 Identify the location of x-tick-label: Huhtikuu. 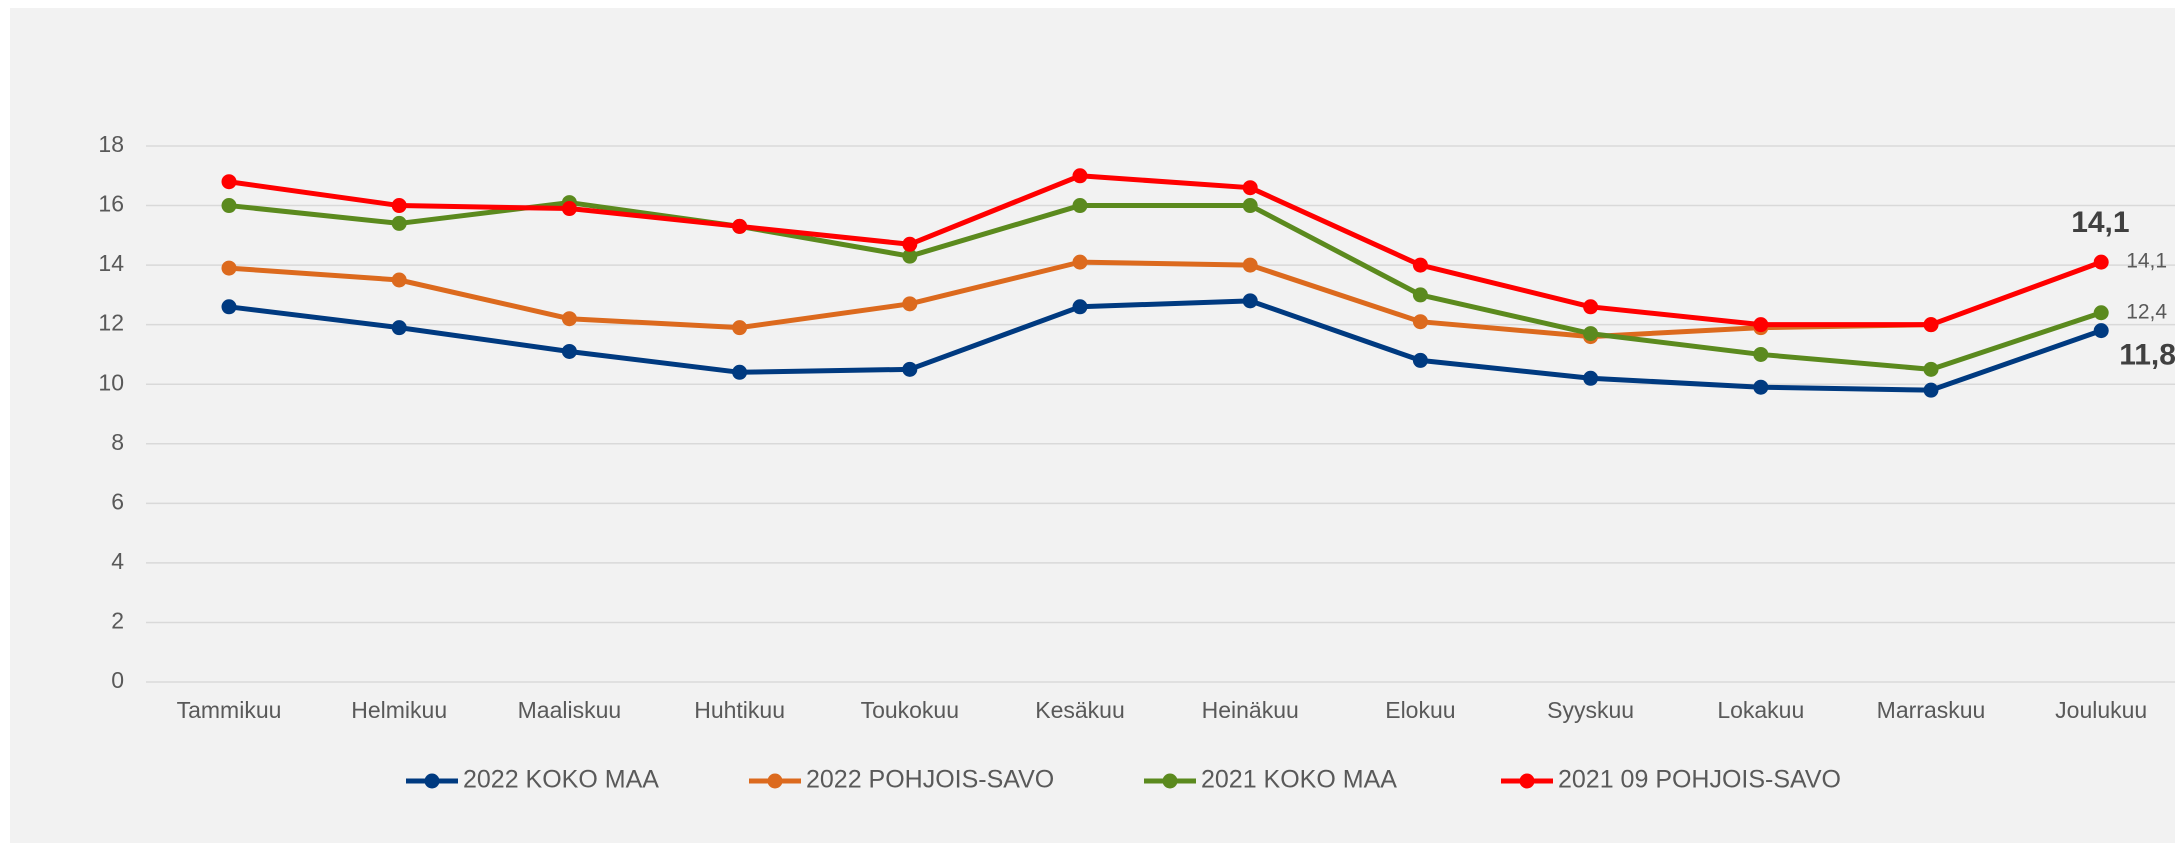
(739, 710).